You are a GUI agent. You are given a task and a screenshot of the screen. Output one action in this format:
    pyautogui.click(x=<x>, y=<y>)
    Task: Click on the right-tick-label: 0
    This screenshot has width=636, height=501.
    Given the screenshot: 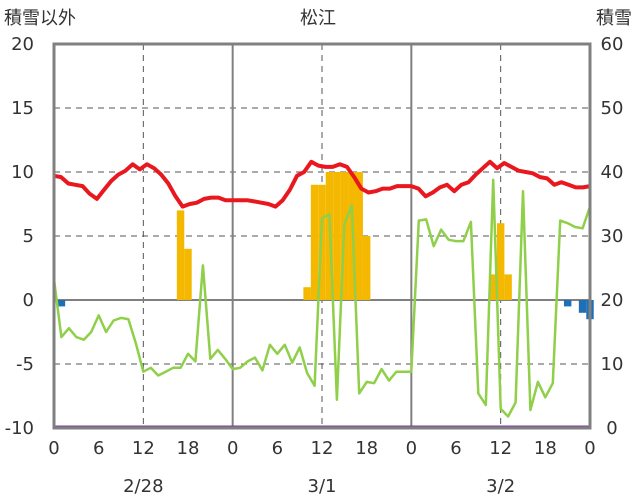 What is the action you would take?
    pyautogui.click(x=611, y=428)
    